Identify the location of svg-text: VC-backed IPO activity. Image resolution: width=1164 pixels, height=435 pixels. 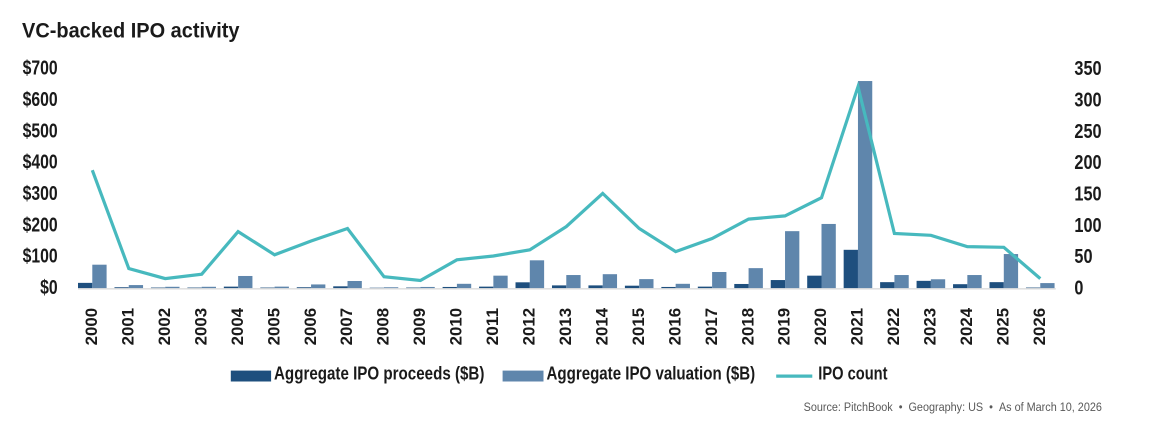
(131, 30).